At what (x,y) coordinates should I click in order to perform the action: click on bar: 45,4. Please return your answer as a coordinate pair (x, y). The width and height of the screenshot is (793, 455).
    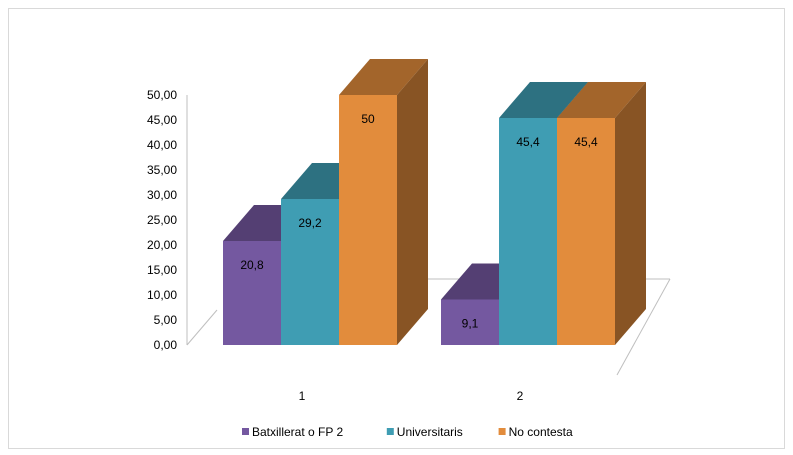
    Looking at the image, I should click on (601, 213).